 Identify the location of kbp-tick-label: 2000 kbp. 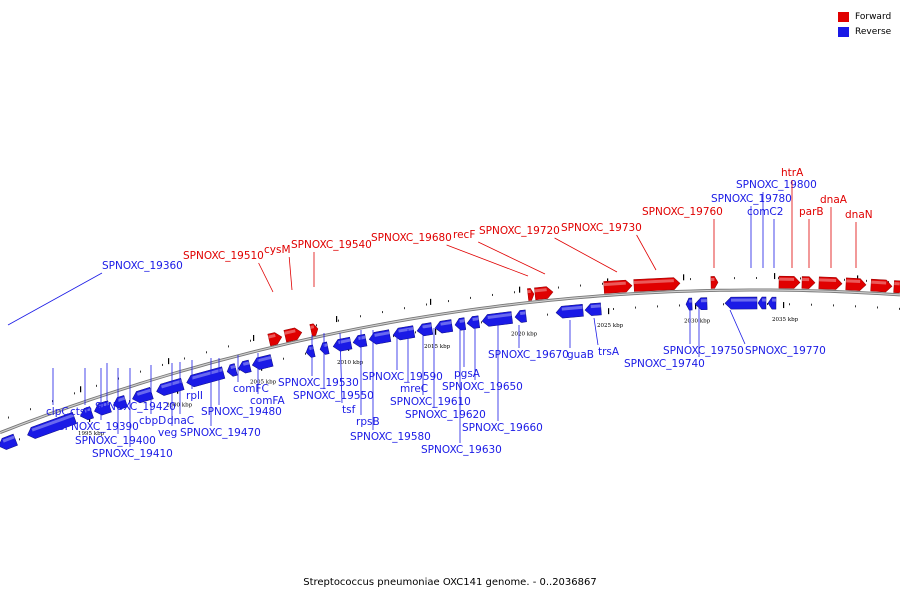
(179, 406).